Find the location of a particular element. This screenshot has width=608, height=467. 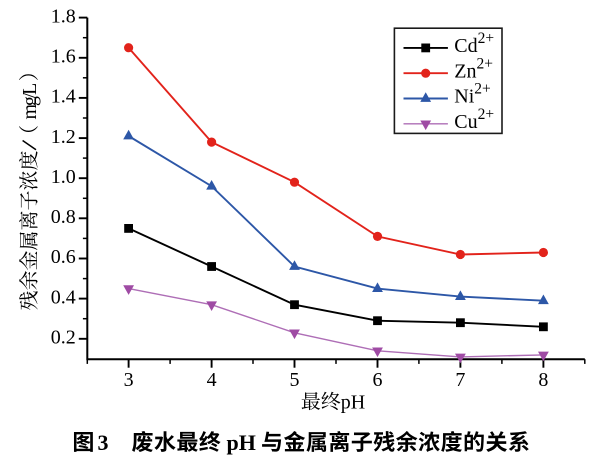

svg-text: 4 is located at coordinates (212, 380).